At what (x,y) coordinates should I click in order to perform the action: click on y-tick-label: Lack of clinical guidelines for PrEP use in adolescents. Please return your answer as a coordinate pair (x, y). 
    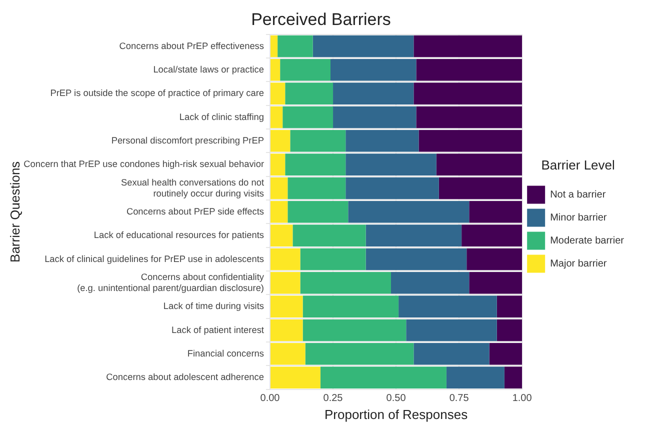
    Looking at the image, I should click on (154, 259).